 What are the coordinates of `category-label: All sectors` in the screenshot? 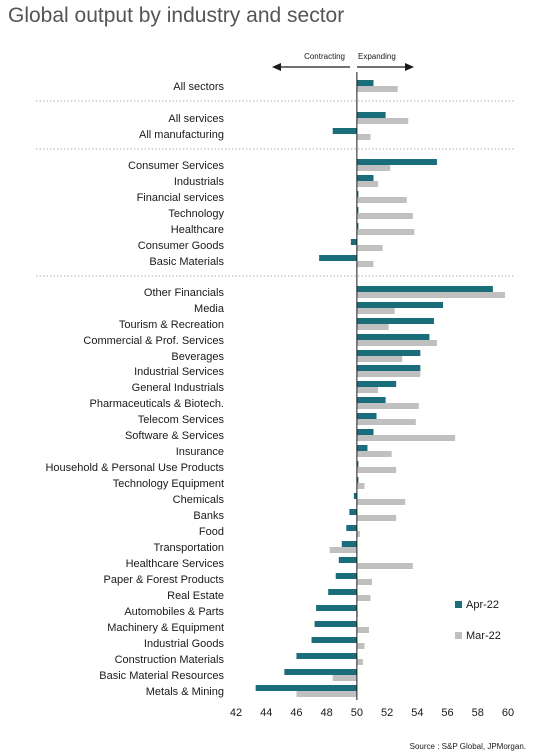 It's located at (198, 87).